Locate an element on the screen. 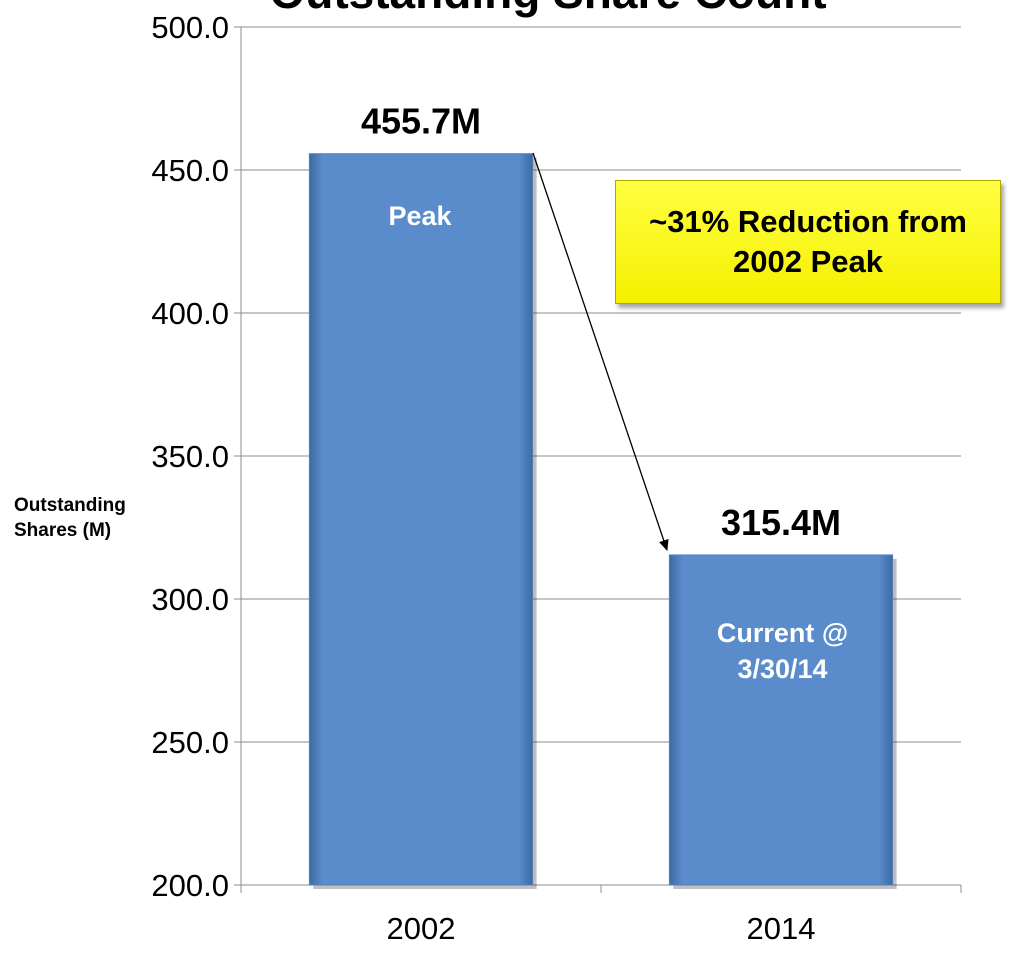  y-tick-label: 450.0 is located at coordinates (190, 170).